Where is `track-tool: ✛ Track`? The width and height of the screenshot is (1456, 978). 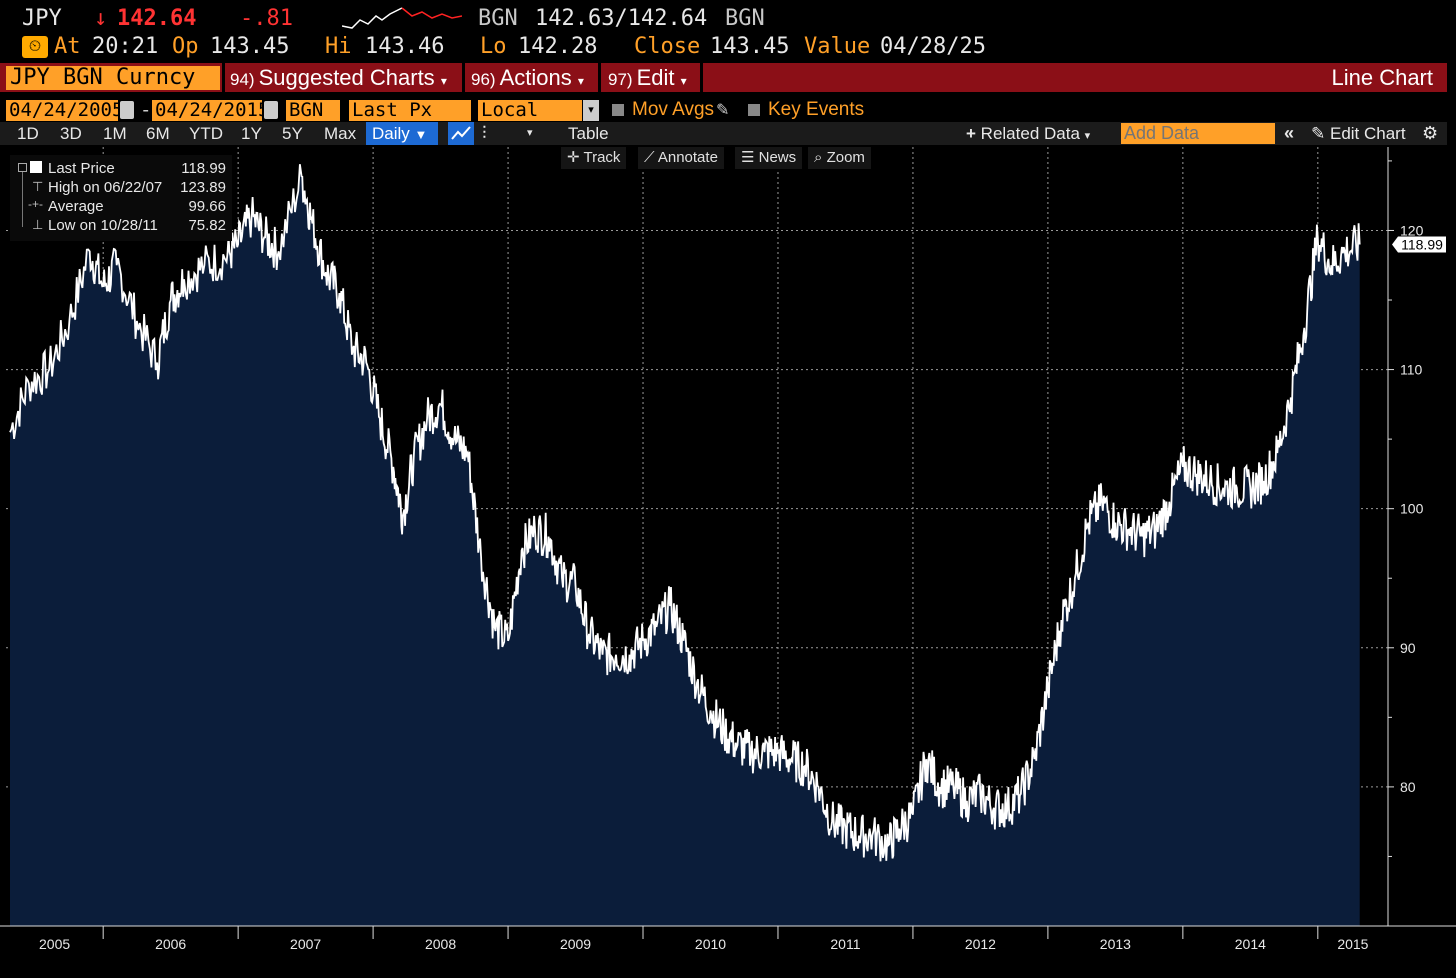 track-tool: ✛ Track is located at coordinates (594, 158).